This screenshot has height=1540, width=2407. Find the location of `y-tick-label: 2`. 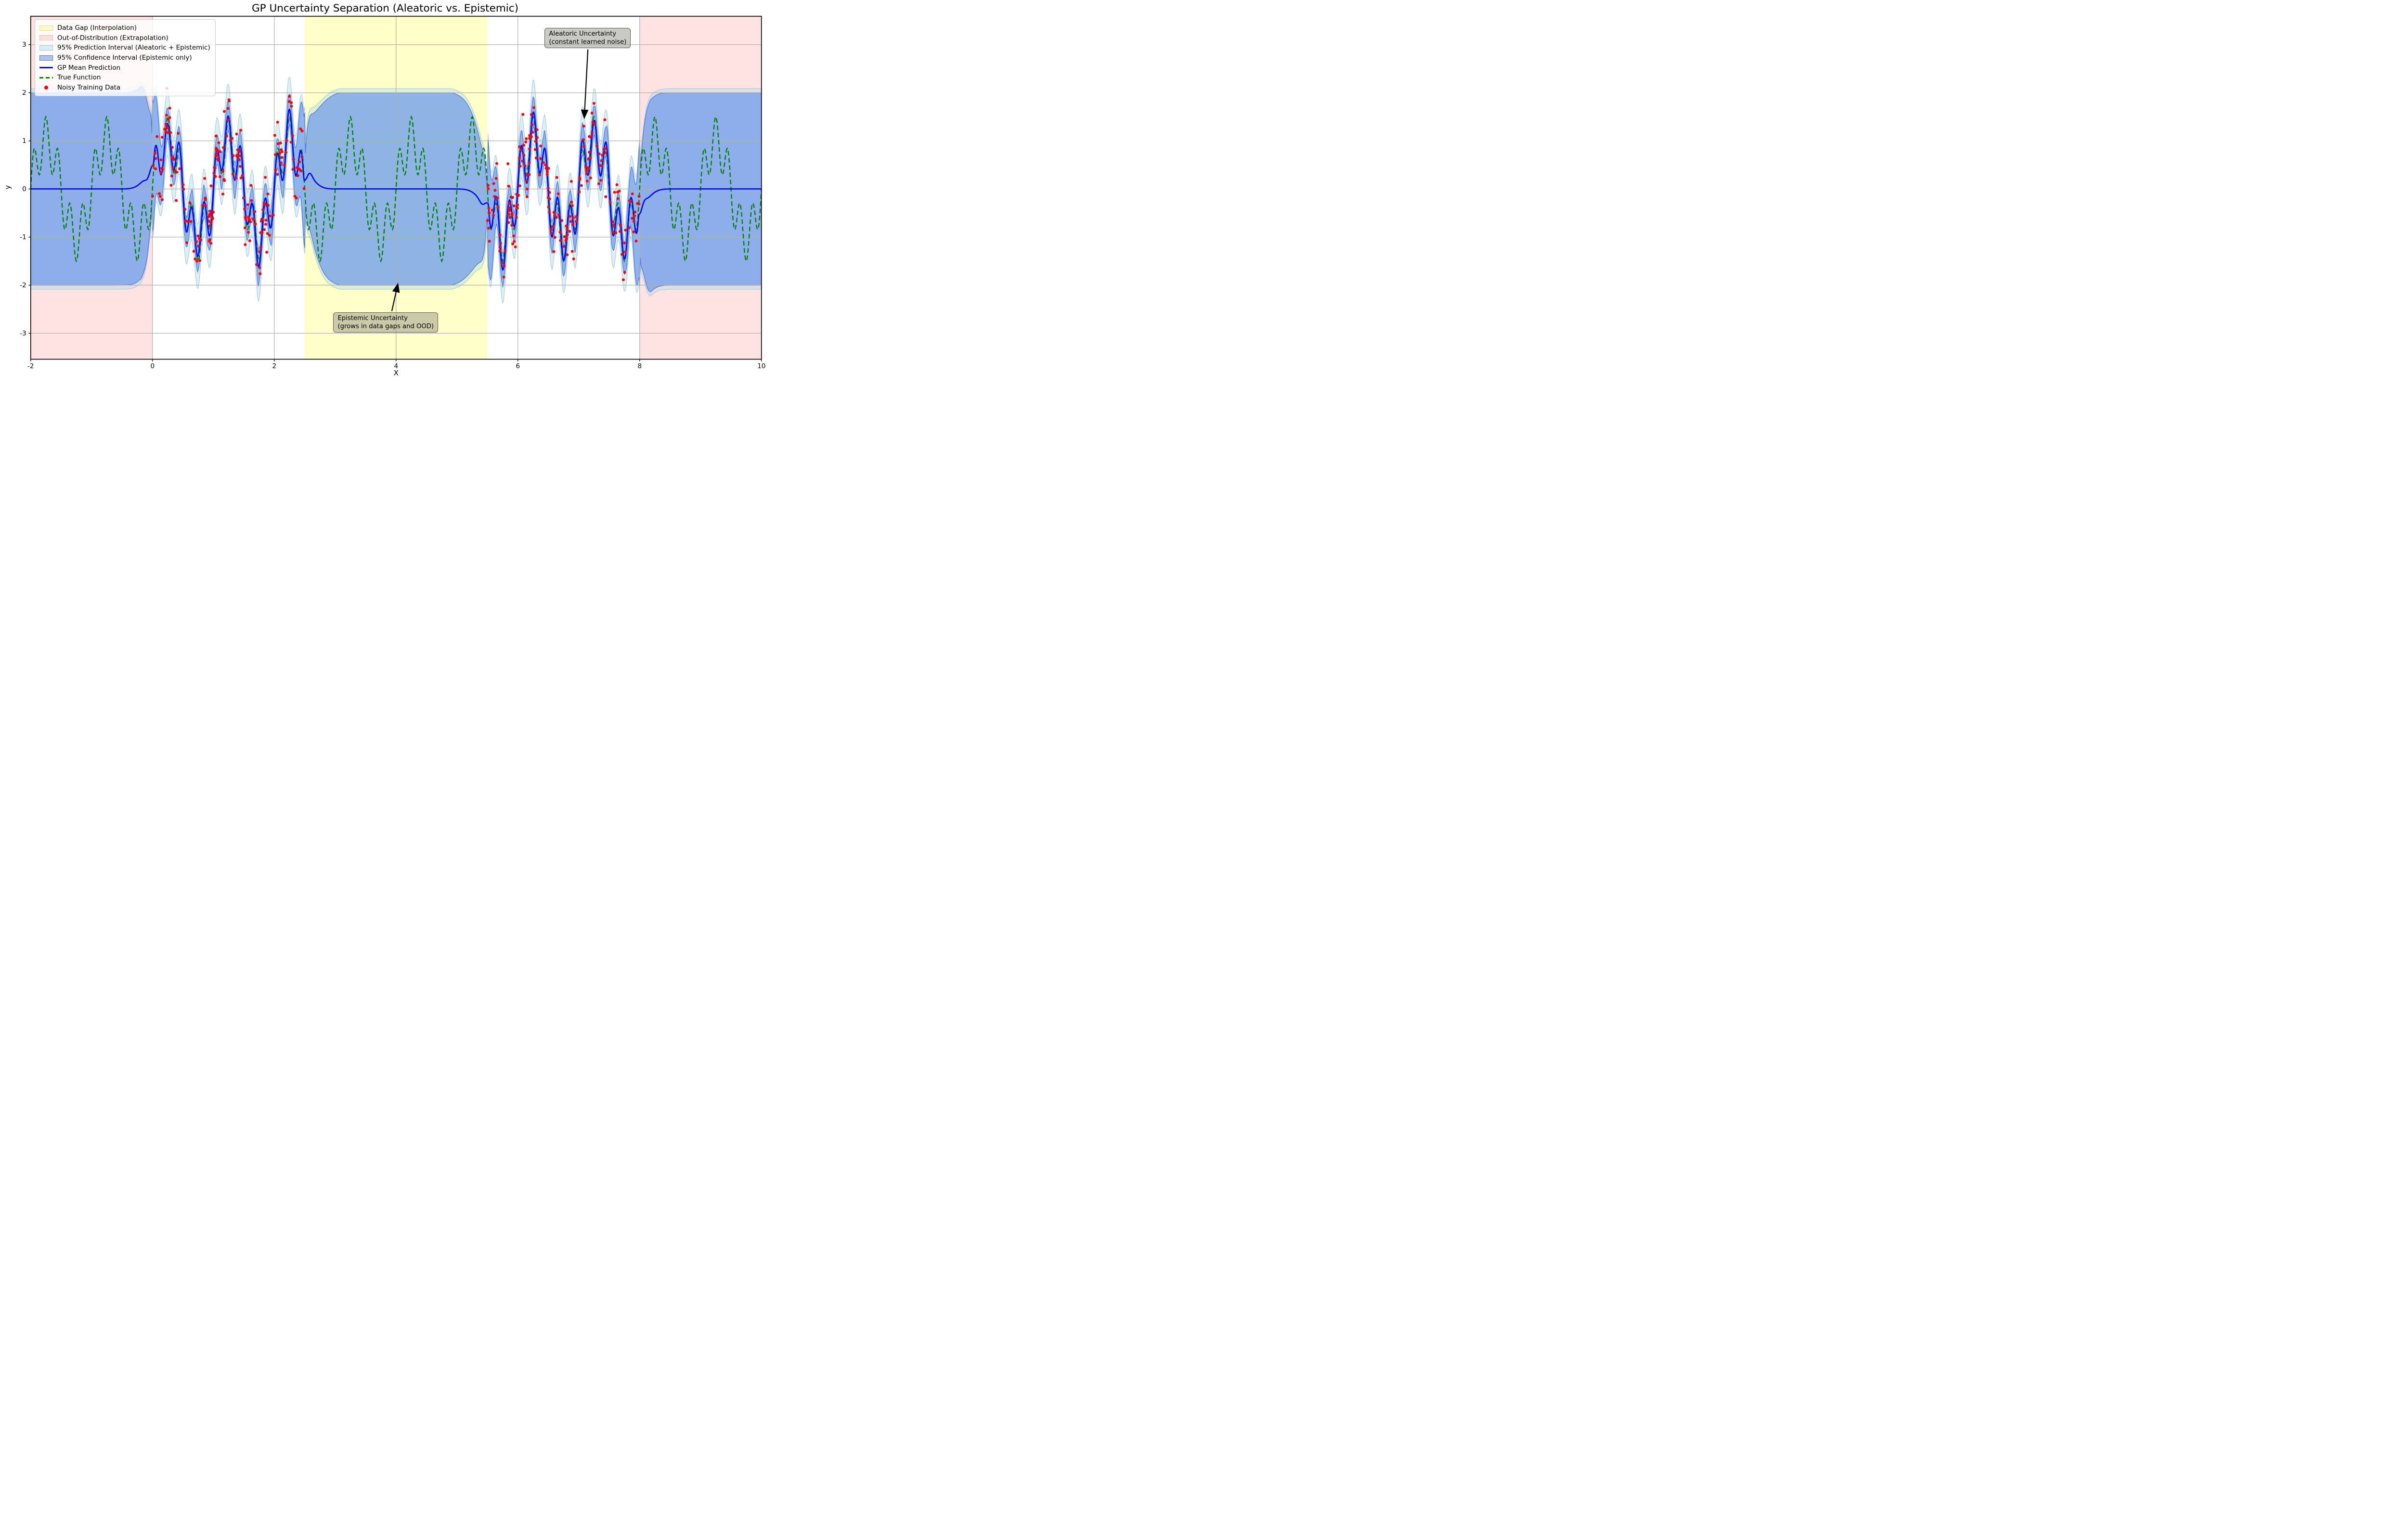

y-tick-label: 2 is located at coordinates (24, 93).